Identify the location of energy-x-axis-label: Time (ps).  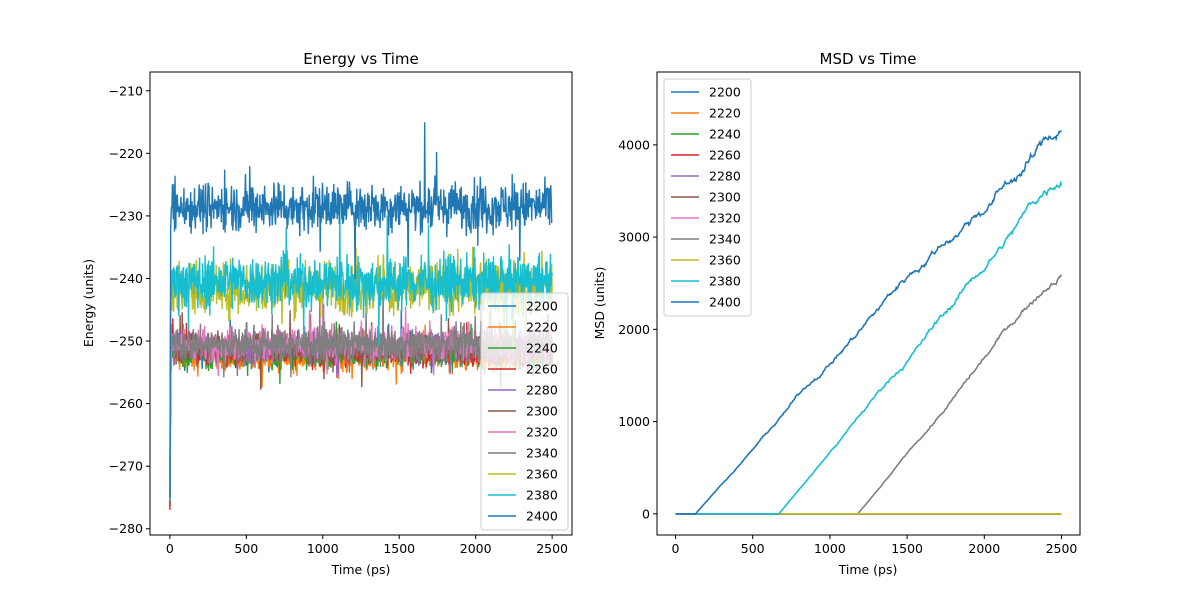
(361, 569).